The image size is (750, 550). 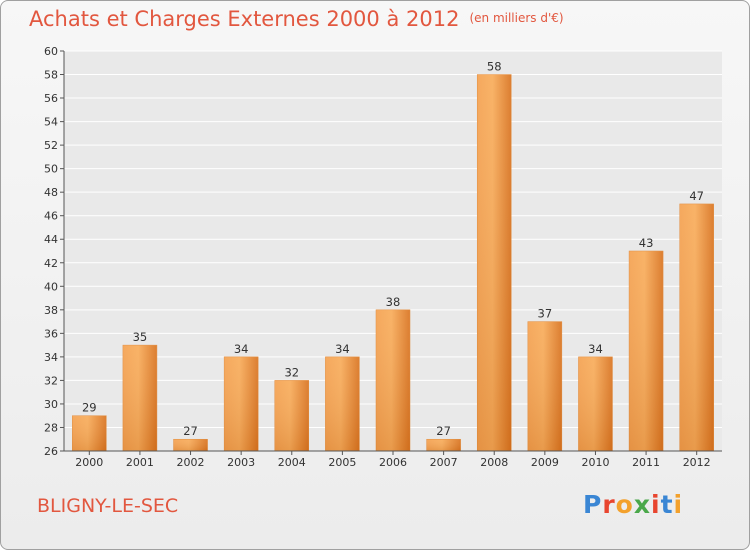 I want to click on bar-shade-2008, so click(x=494, y=262).